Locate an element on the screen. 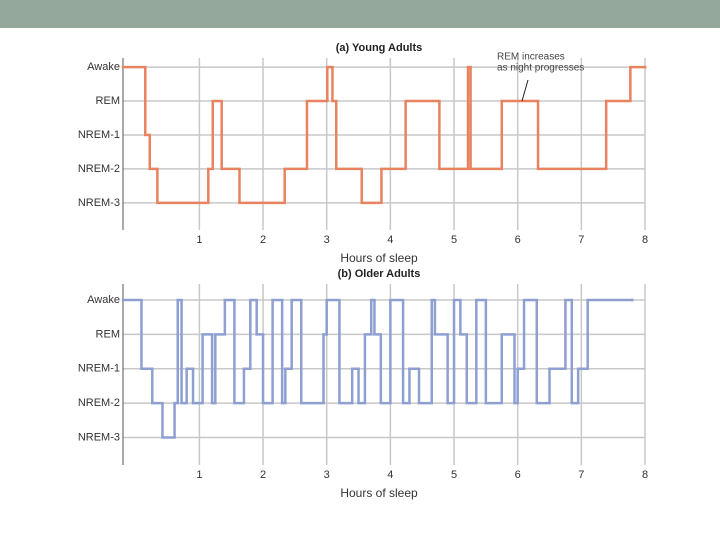  chart-title: (a) Young Adults is located at coordinates (379, 48).